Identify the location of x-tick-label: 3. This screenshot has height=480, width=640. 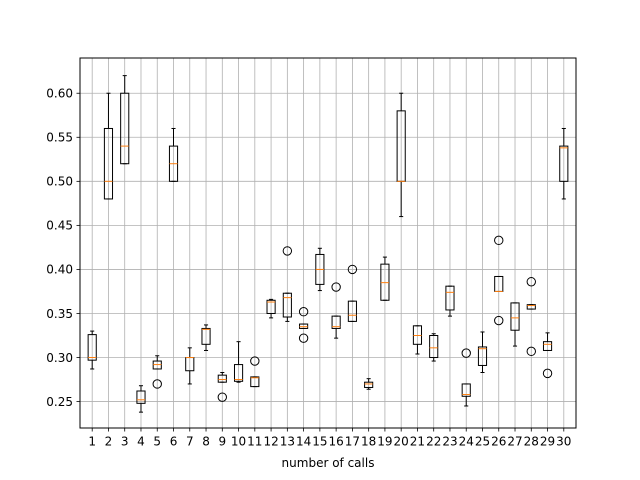
(125, 442).